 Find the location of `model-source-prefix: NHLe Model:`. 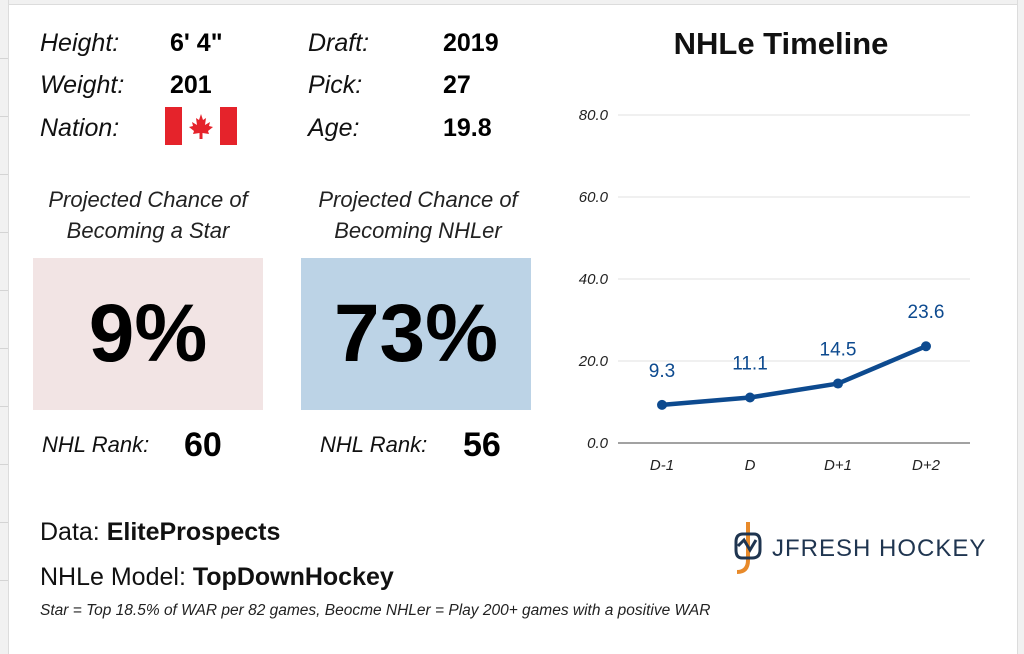

model-source-prefix: NHLe Model: is located at coordinates (116, 577).